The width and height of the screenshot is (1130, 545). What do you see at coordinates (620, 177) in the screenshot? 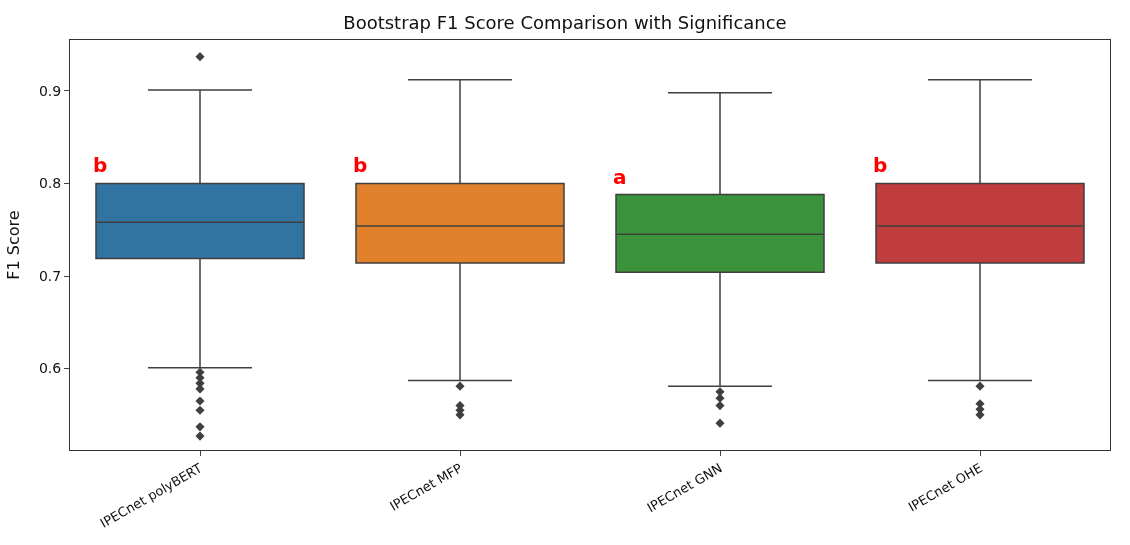
I see `annotation: a` at bounding box center [620, 177].